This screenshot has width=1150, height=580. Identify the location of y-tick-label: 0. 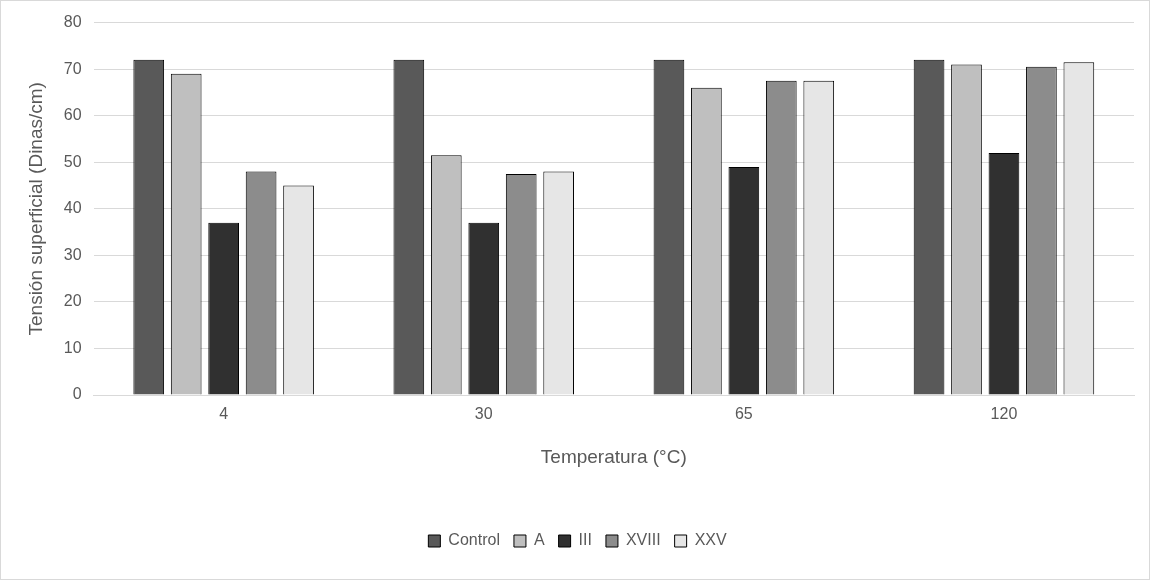
(77, 394).